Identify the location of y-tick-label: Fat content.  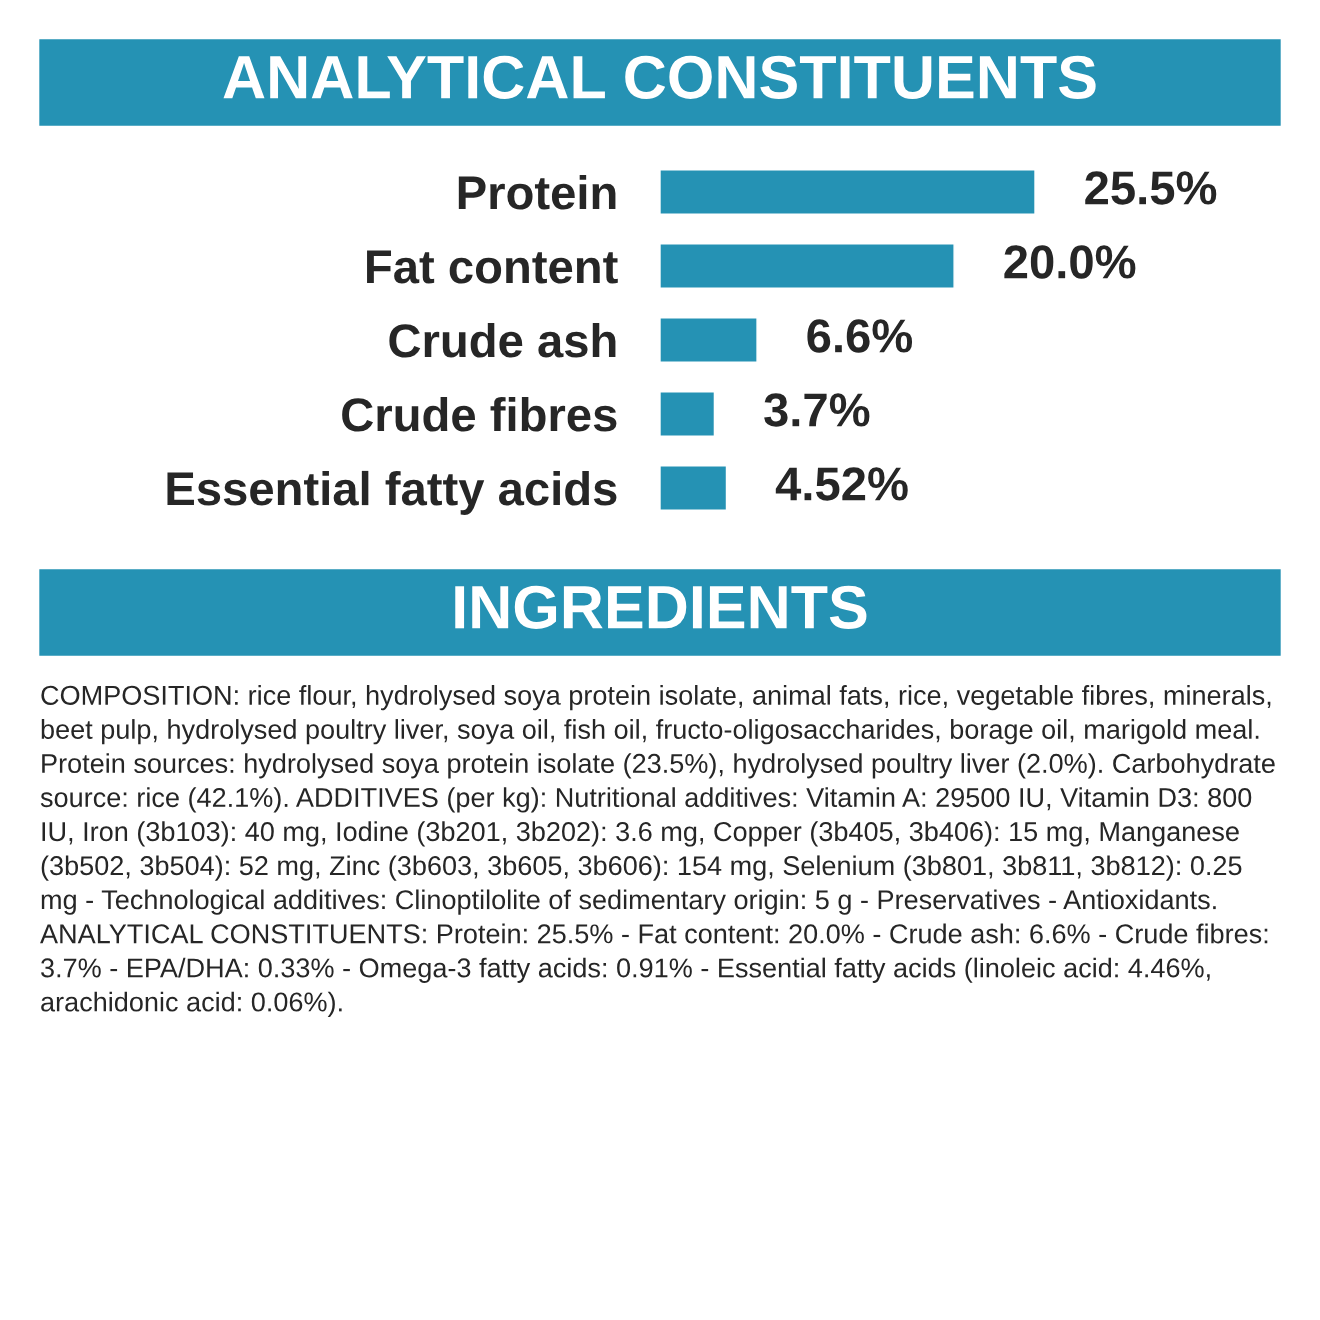
(492, 267).